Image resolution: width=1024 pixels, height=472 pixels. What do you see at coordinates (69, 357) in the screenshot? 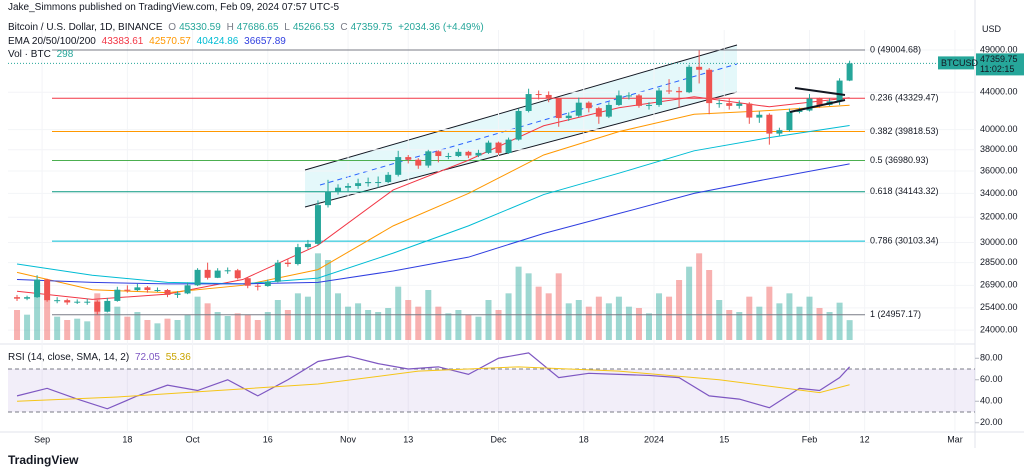
I see `rsi-title: RSI (14, close, SMA, 14, 2)` at bounding box center [69, 357].